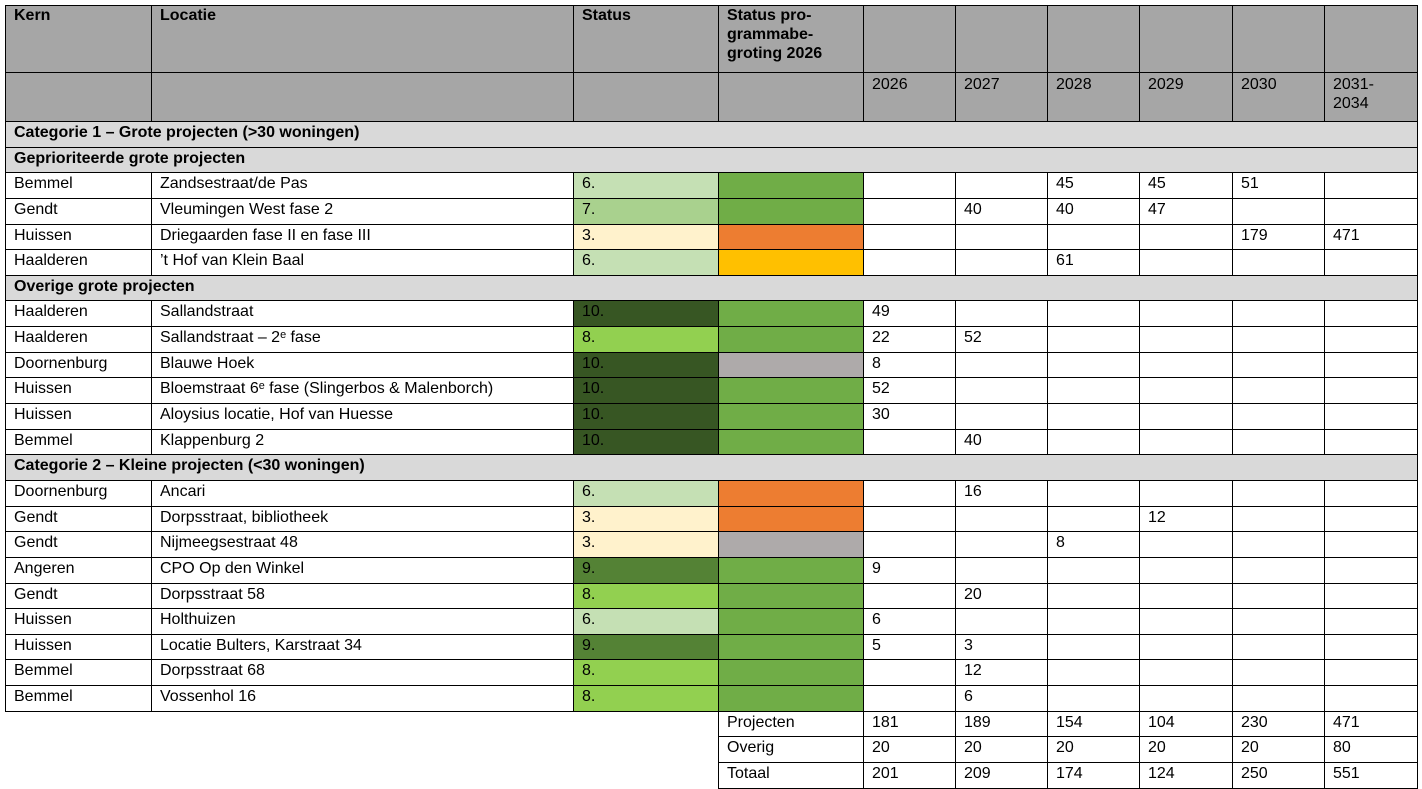  Describe the element at coordinates (362, 698) in the screenshot. I see `locatie-cell: Vossenhol 16` at that location.